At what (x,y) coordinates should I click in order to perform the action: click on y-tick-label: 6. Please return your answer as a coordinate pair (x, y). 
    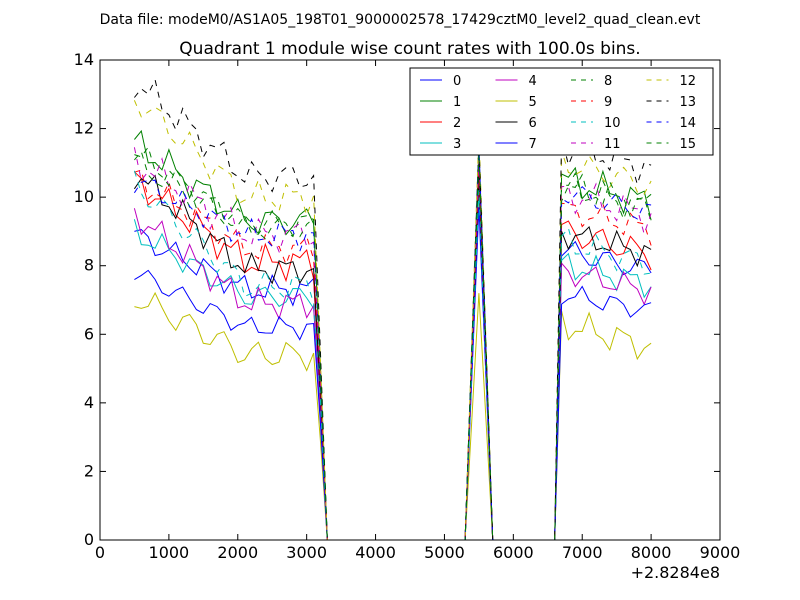
    Looking at the image, I should click on (89, 333).